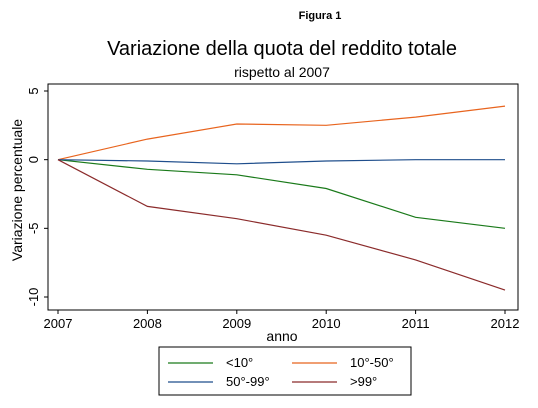 This screenshot has height=408, width=538. Describe the element at coordinates (236, 323) in the screenshot. I see `x-tick-label: 2009` at that location.